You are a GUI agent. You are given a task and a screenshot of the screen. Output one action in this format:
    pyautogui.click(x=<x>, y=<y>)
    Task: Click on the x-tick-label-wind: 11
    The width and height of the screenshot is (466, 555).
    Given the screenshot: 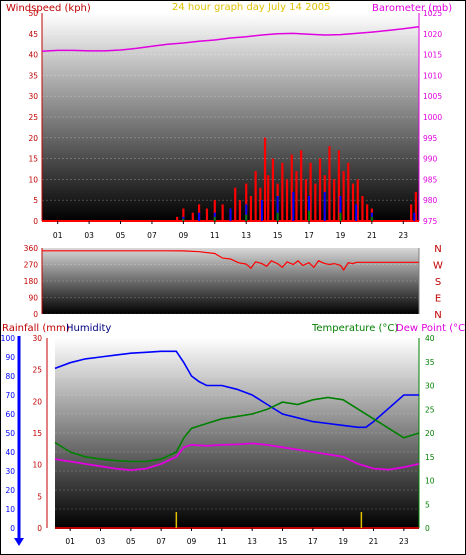 What is the action you would take?
    pyautogui.click(x=215, y=235)
    